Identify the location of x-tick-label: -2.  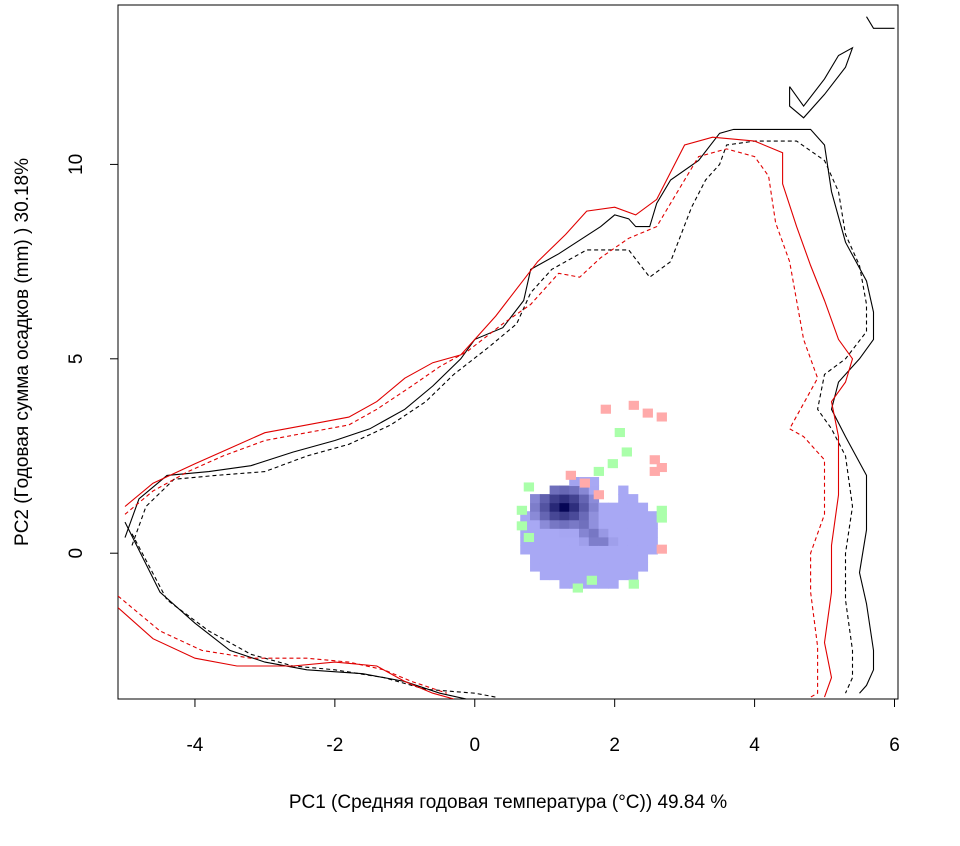
(334, 745).